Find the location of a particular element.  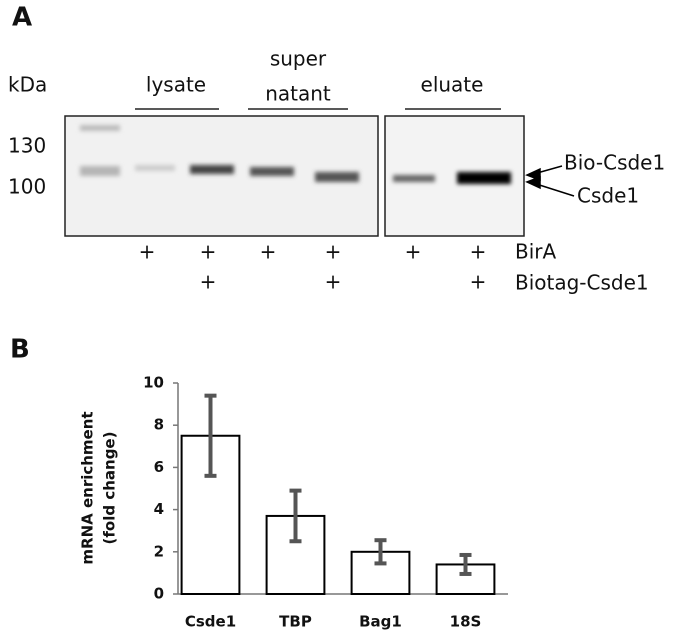

x-tick-label: TBP is located at coordinates (295, 622).